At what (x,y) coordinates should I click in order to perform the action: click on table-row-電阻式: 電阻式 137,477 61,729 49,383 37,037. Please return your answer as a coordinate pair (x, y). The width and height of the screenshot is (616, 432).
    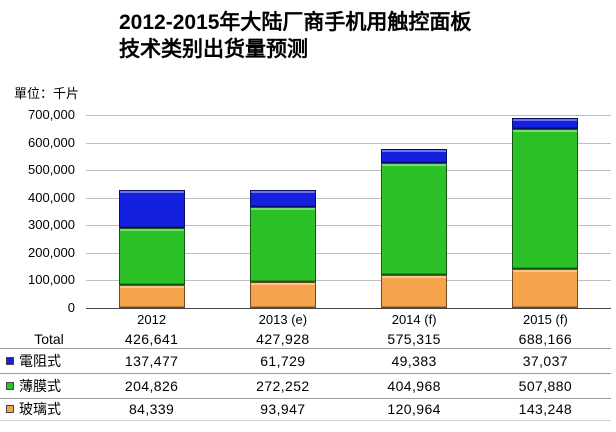
    Looking at the image, I should click on (305, 361).